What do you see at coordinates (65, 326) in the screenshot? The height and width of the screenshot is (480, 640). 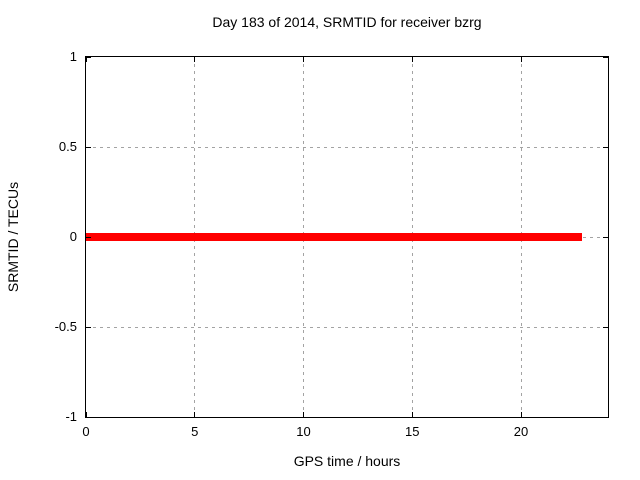 I see `y-tick-label: -0.5` at bounding box center [65, 326].